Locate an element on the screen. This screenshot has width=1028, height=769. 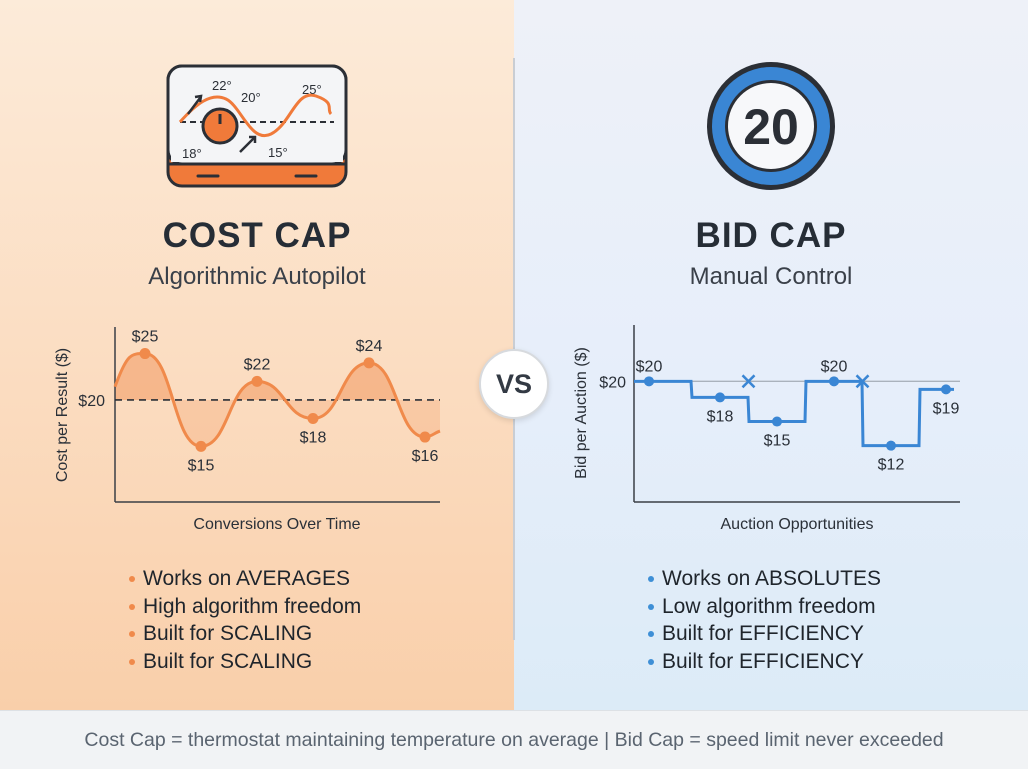
bullet-text: Works on ABSOLUTES is located at coordinates (772, 578).